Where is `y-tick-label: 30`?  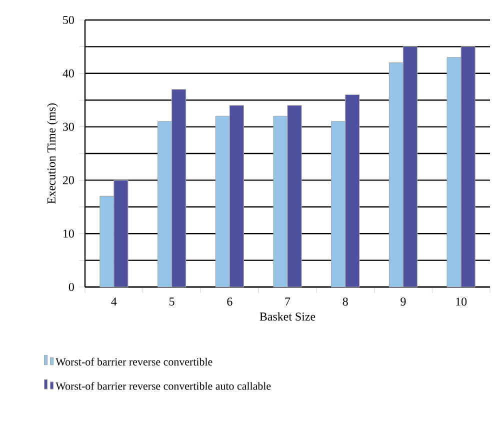 y-tick-label: 30 is located at coordinates (68, 126).